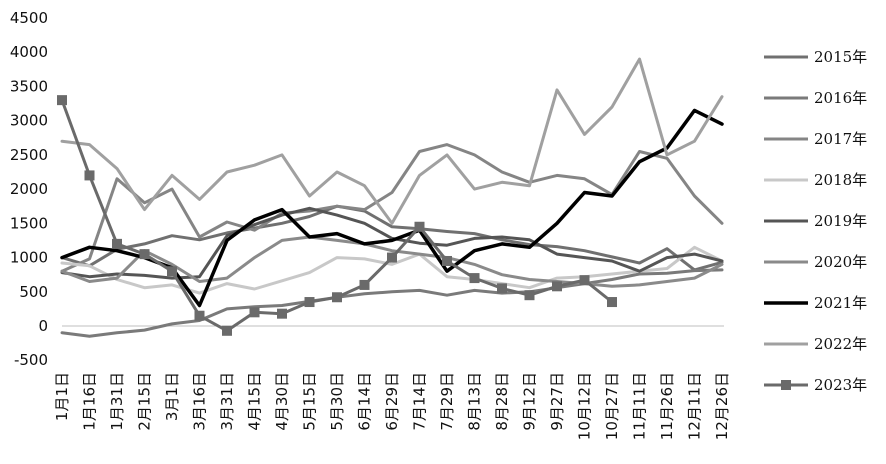 The image size is (886, 464). Describe the element at coordinates (840, 221) in the screenshot. I see `legend-label-4: 2019年` at that location.